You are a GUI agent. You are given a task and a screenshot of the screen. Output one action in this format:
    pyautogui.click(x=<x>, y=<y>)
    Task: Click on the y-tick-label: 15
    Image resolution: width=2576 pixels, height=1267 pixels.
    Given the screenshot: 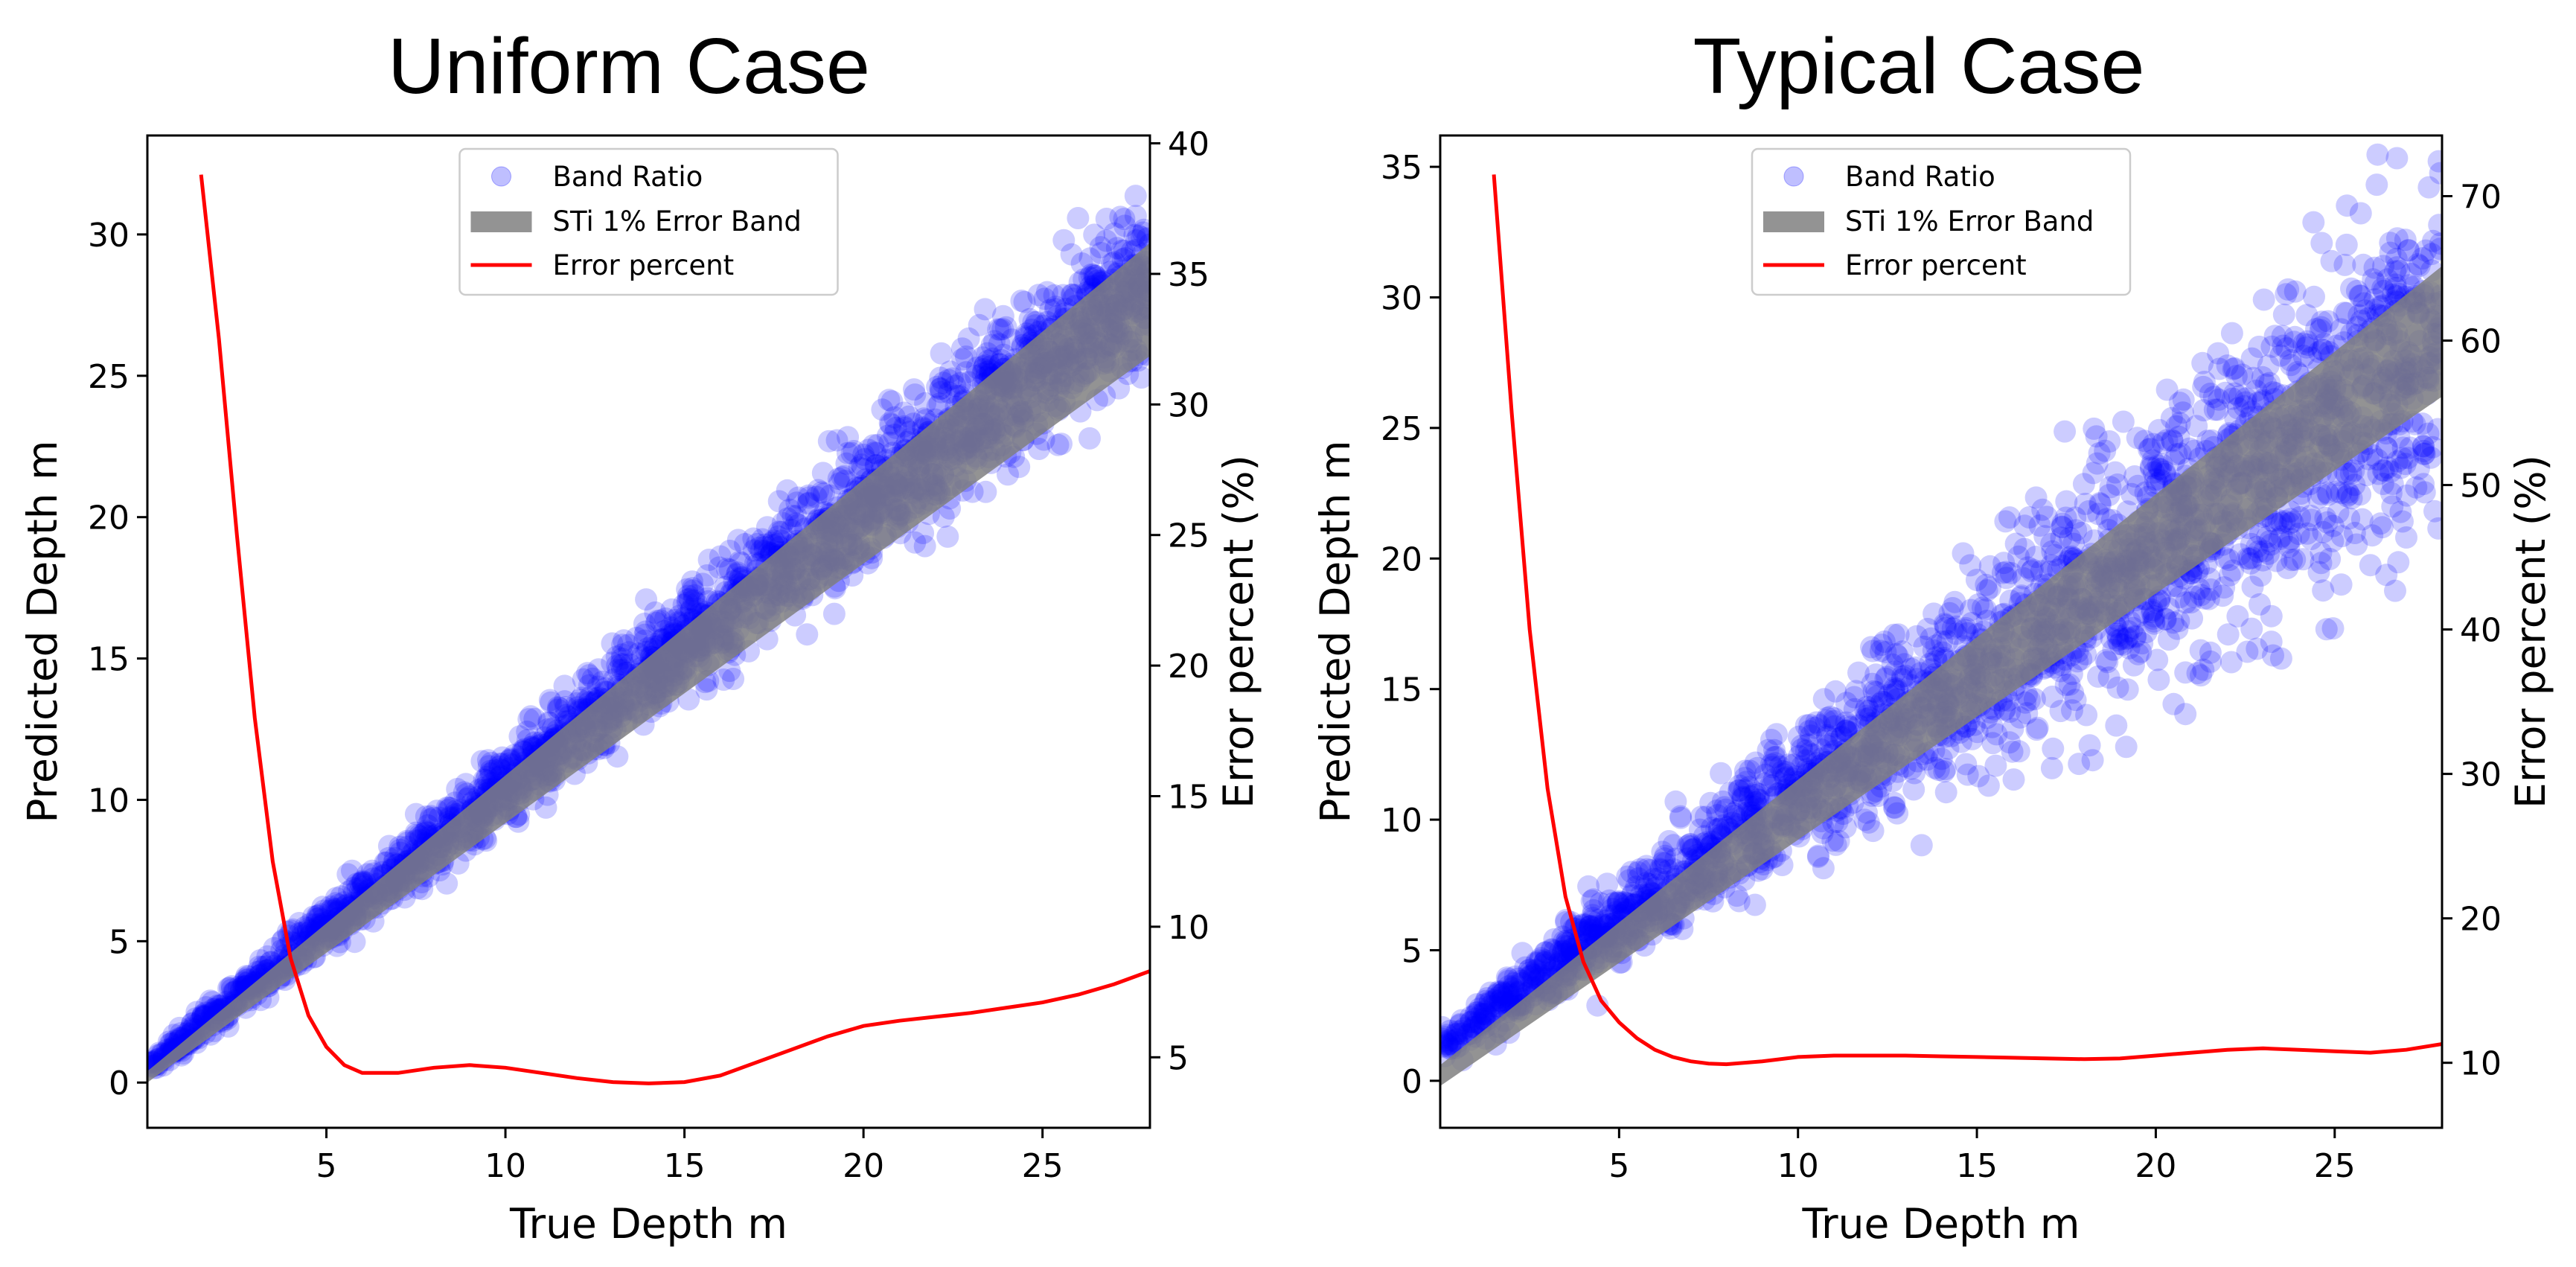 What is the action you would take?
    pyautogui.click(x=109, y=660)
    